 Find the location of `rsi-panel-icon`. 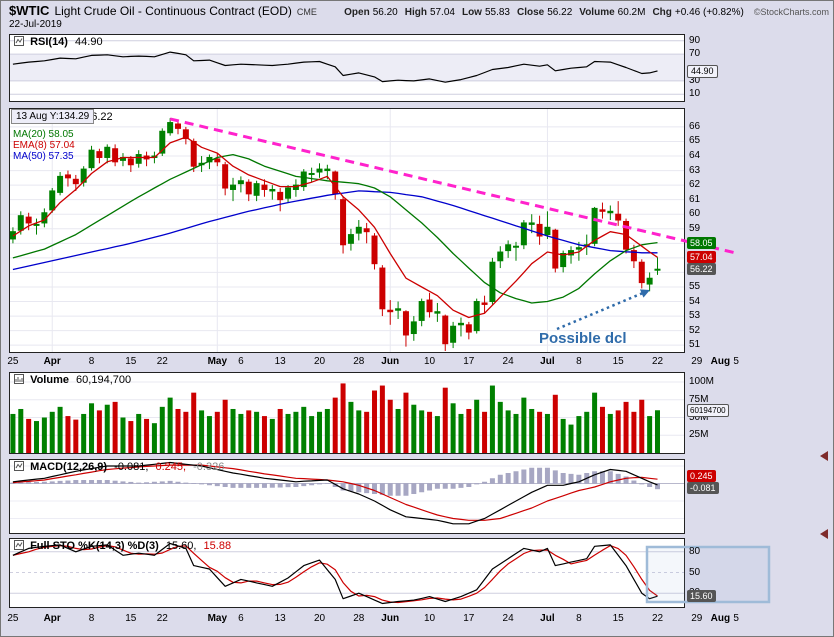

rsi-panel-icon is located at coordinates (19, 41).